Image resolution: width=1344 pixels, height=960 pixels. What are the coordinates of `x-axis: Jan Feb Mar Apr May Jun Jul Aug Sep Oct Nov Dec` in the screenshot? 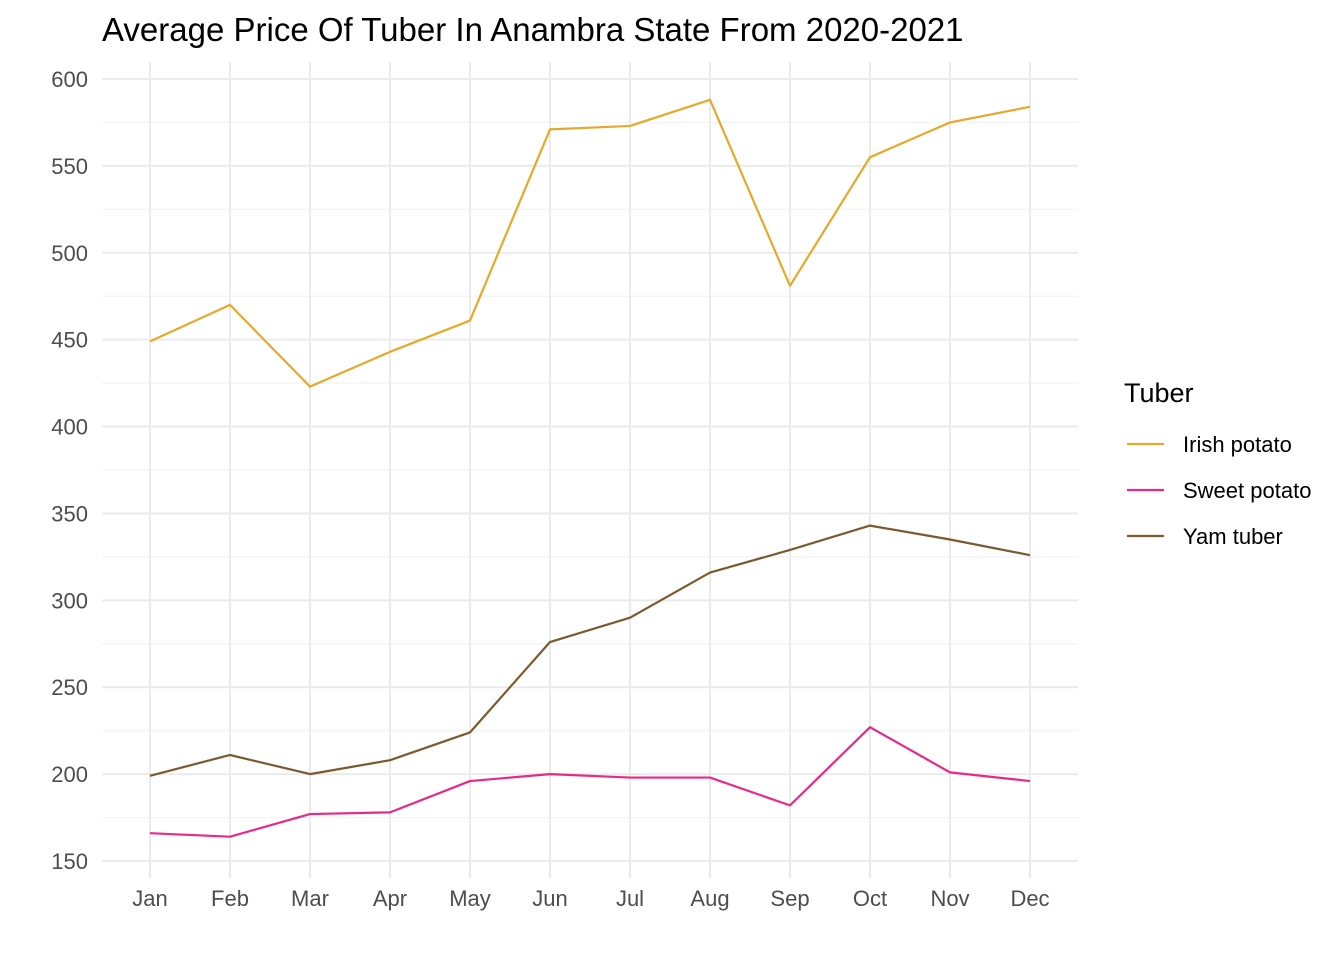 It's located at (590, 898).